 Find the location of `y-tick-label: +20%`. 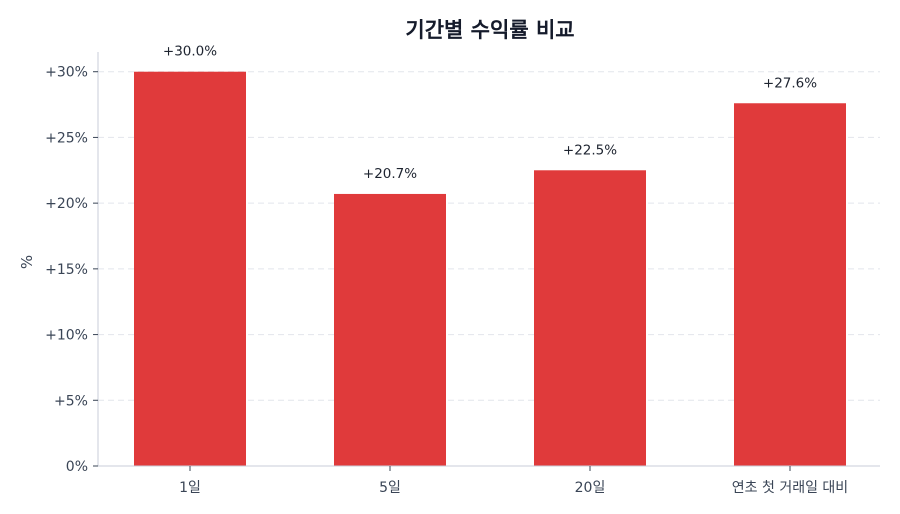

y-tick-label: +20% is located at coordinates (66, 204).